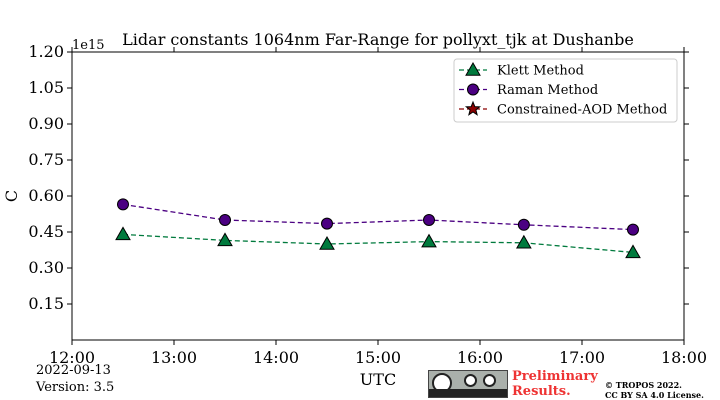 The image size is (720, 400). I want to click on x-tick-label: 13:00, so click(174, 357).